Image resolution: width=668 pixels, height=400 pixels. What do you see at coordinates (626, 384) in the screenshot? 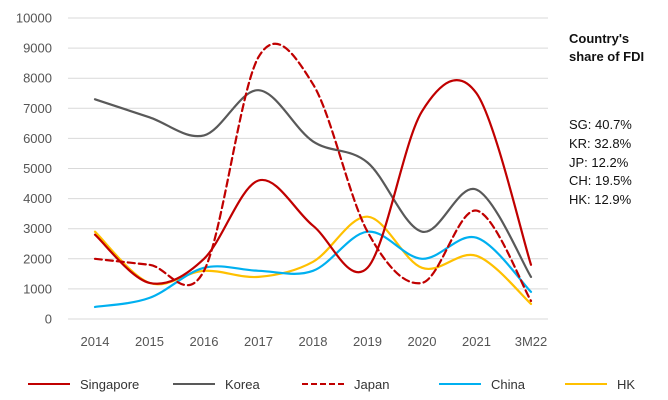
I see `legend-label: HK` at bounding box center [626, 384].